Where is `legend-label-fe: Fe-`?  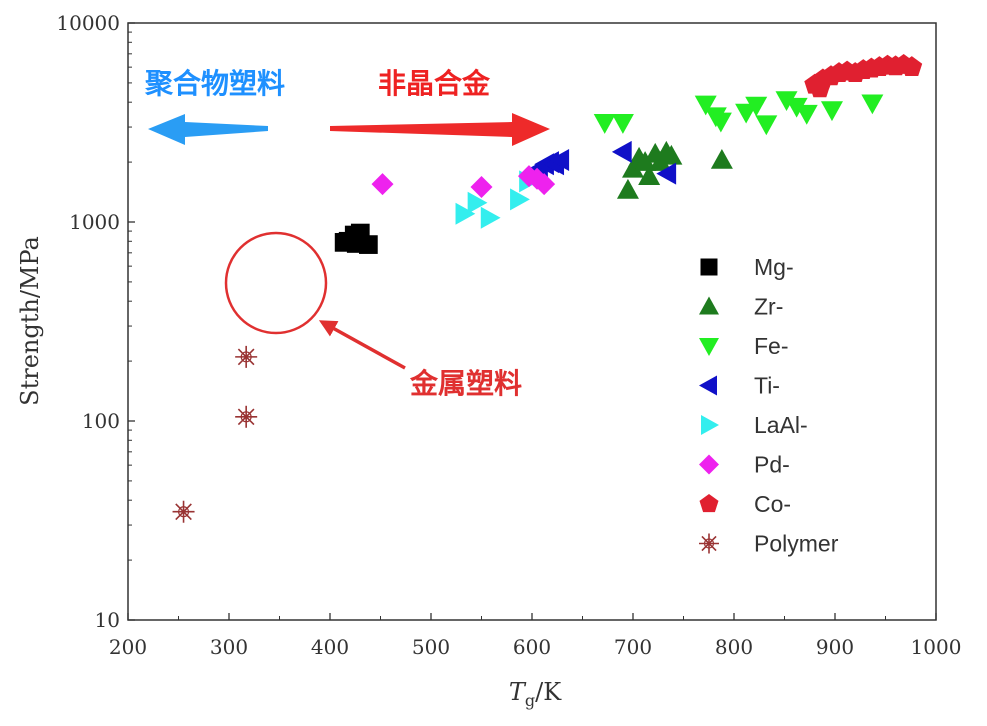 legend-label-fe: Fe- is located at coordinates (771, 346).